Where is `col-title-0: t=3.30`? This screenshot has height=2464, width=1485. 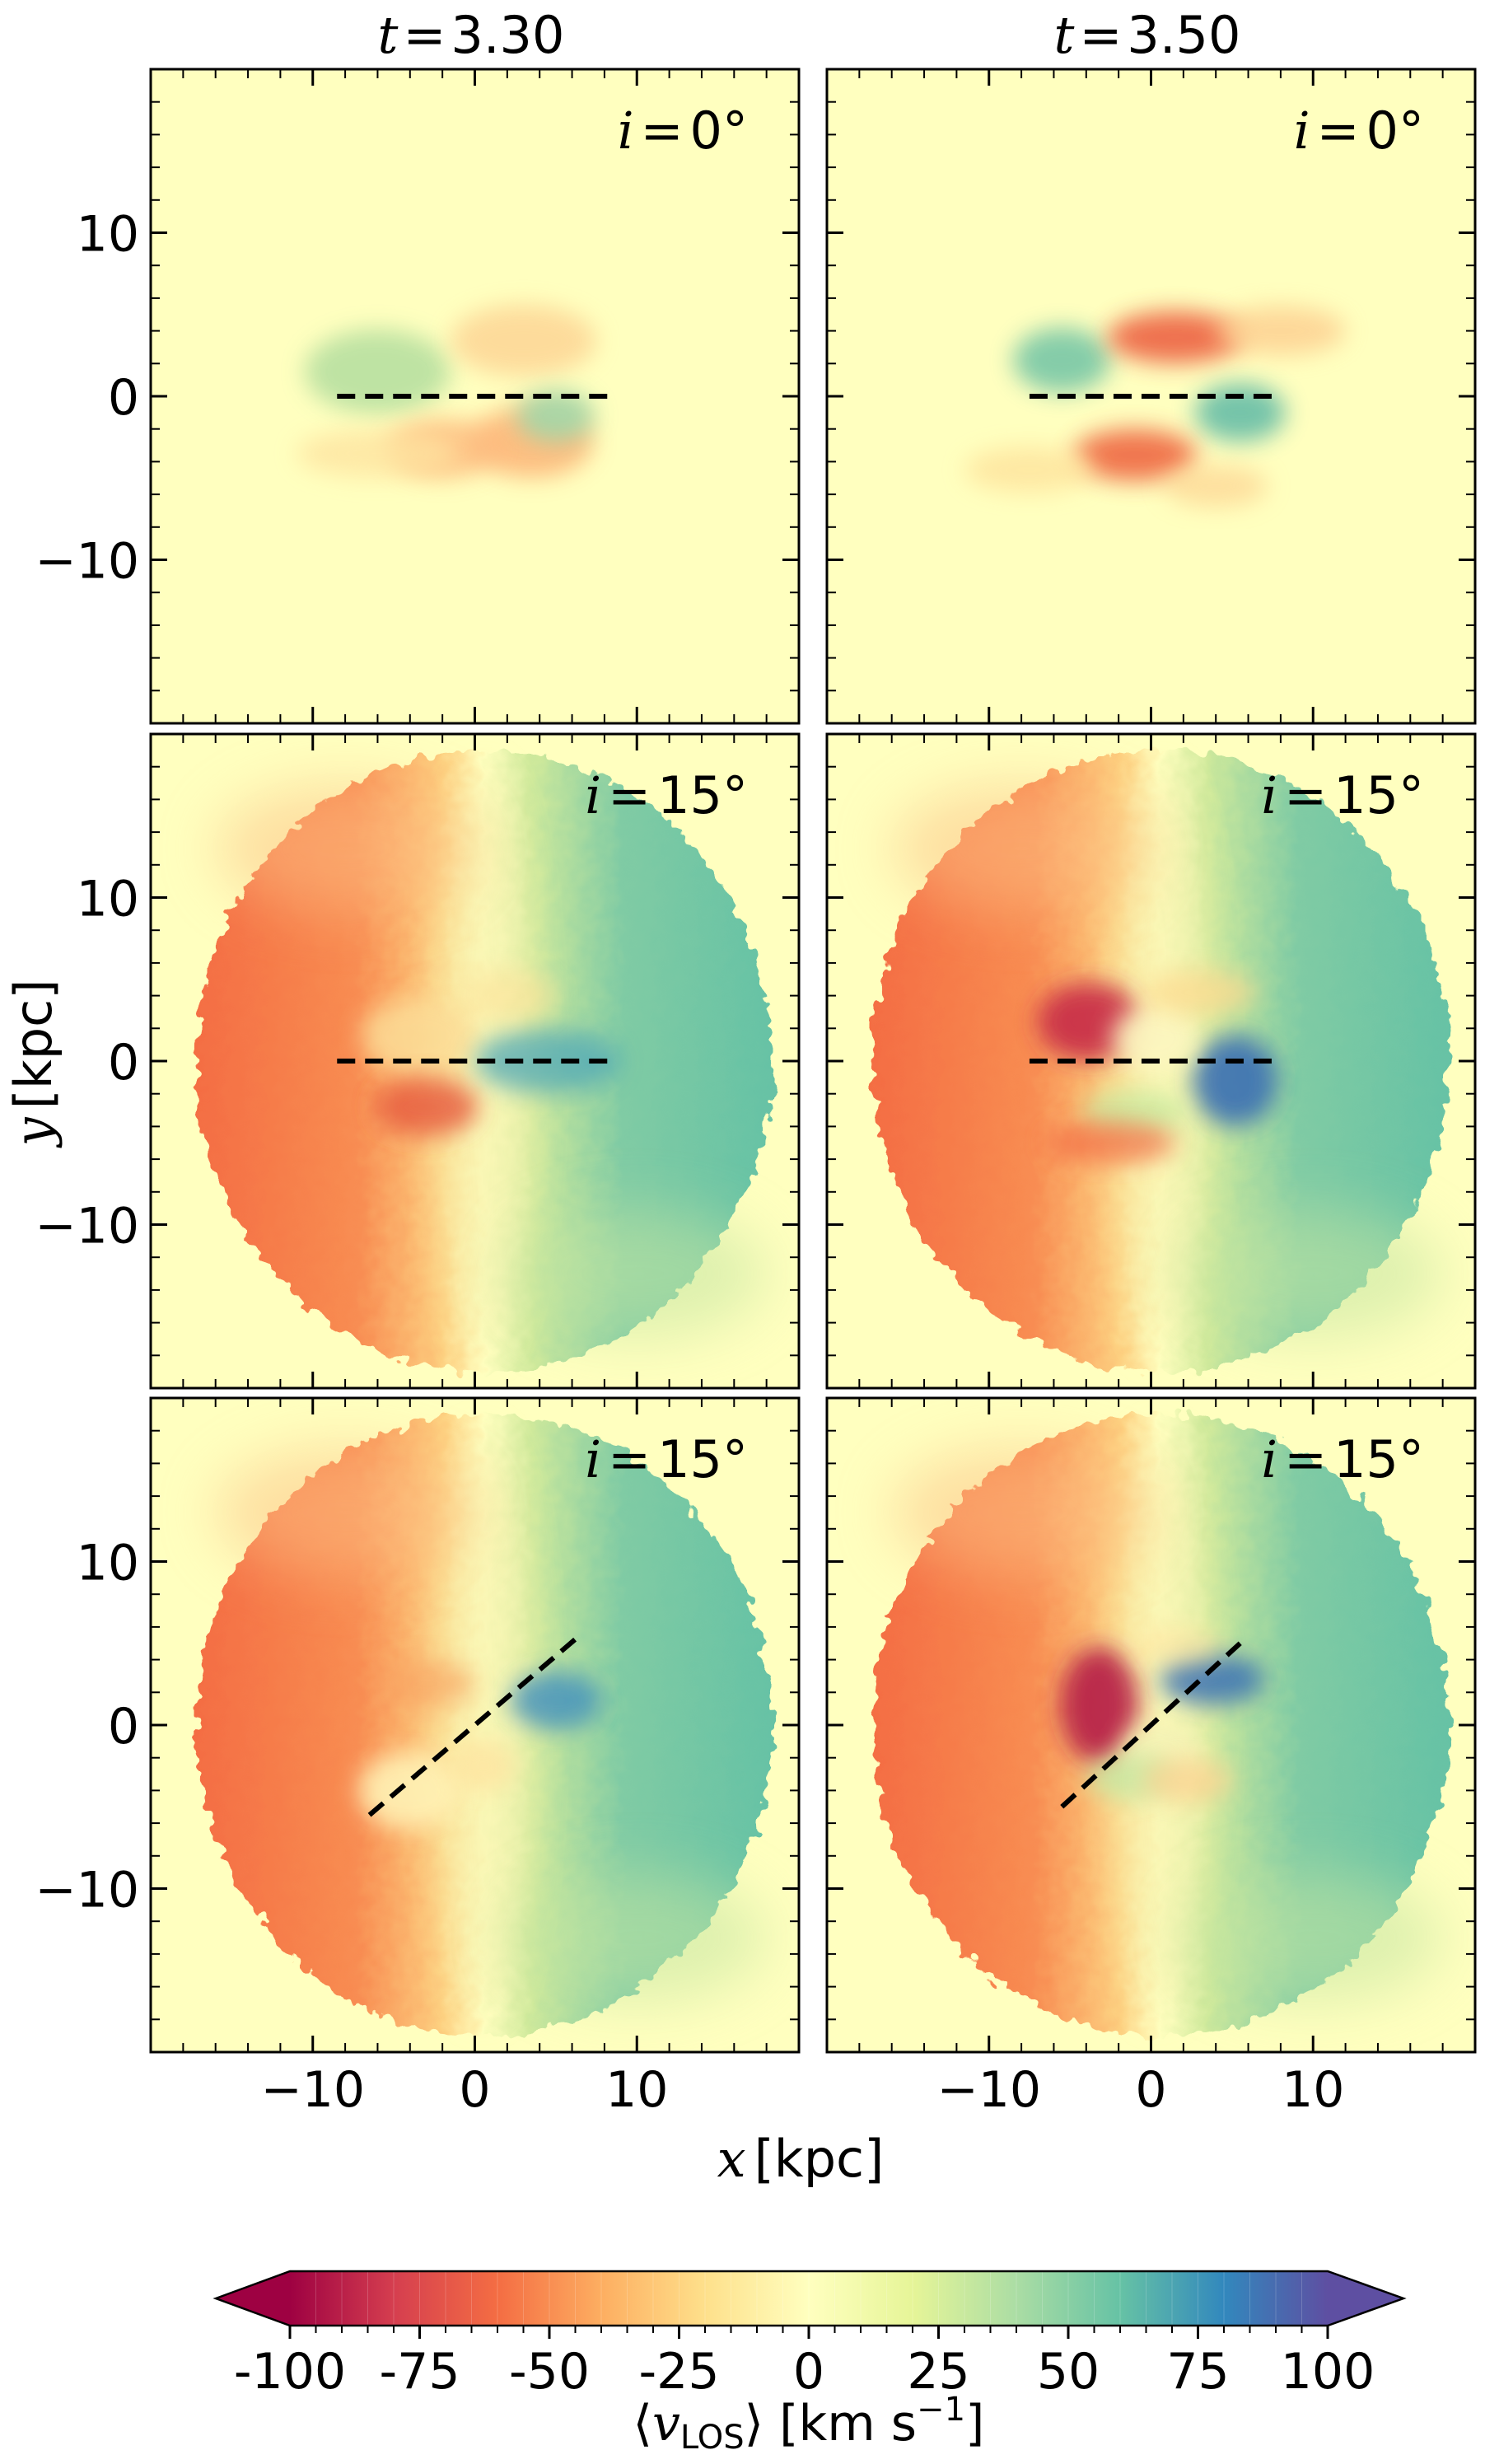 col-title-0: t=3.30 is located at coordinates (472, 35).